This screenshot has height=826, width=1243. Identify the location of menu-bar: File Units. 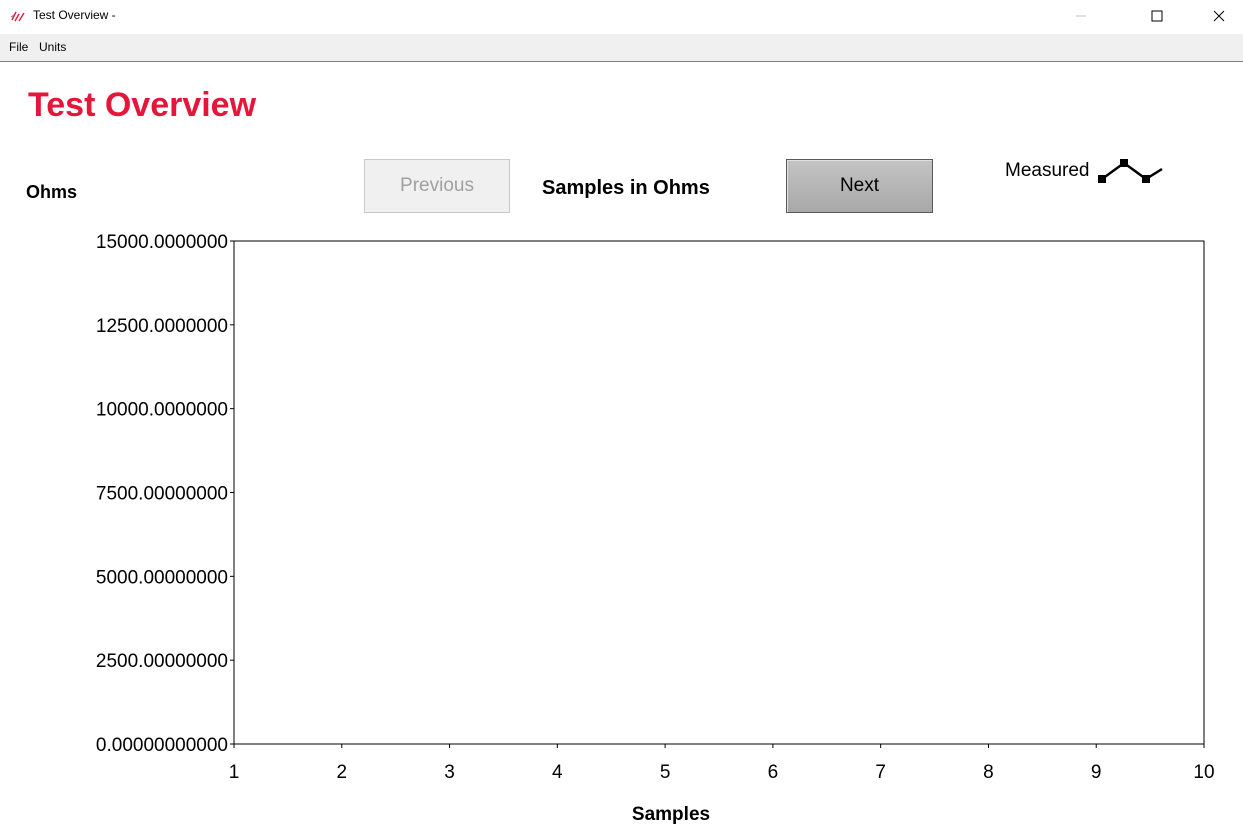
(621, 48).